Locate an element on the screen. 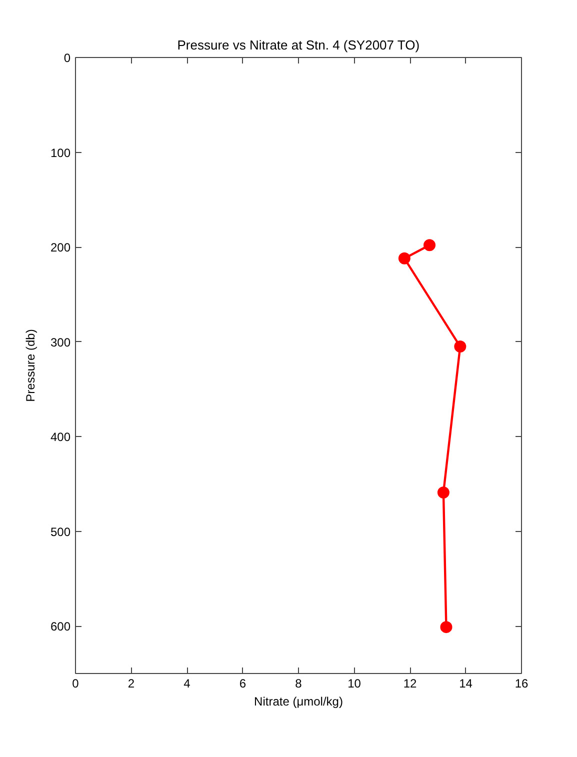  y-tick-label: 400 is located at coordinates (60, 437).